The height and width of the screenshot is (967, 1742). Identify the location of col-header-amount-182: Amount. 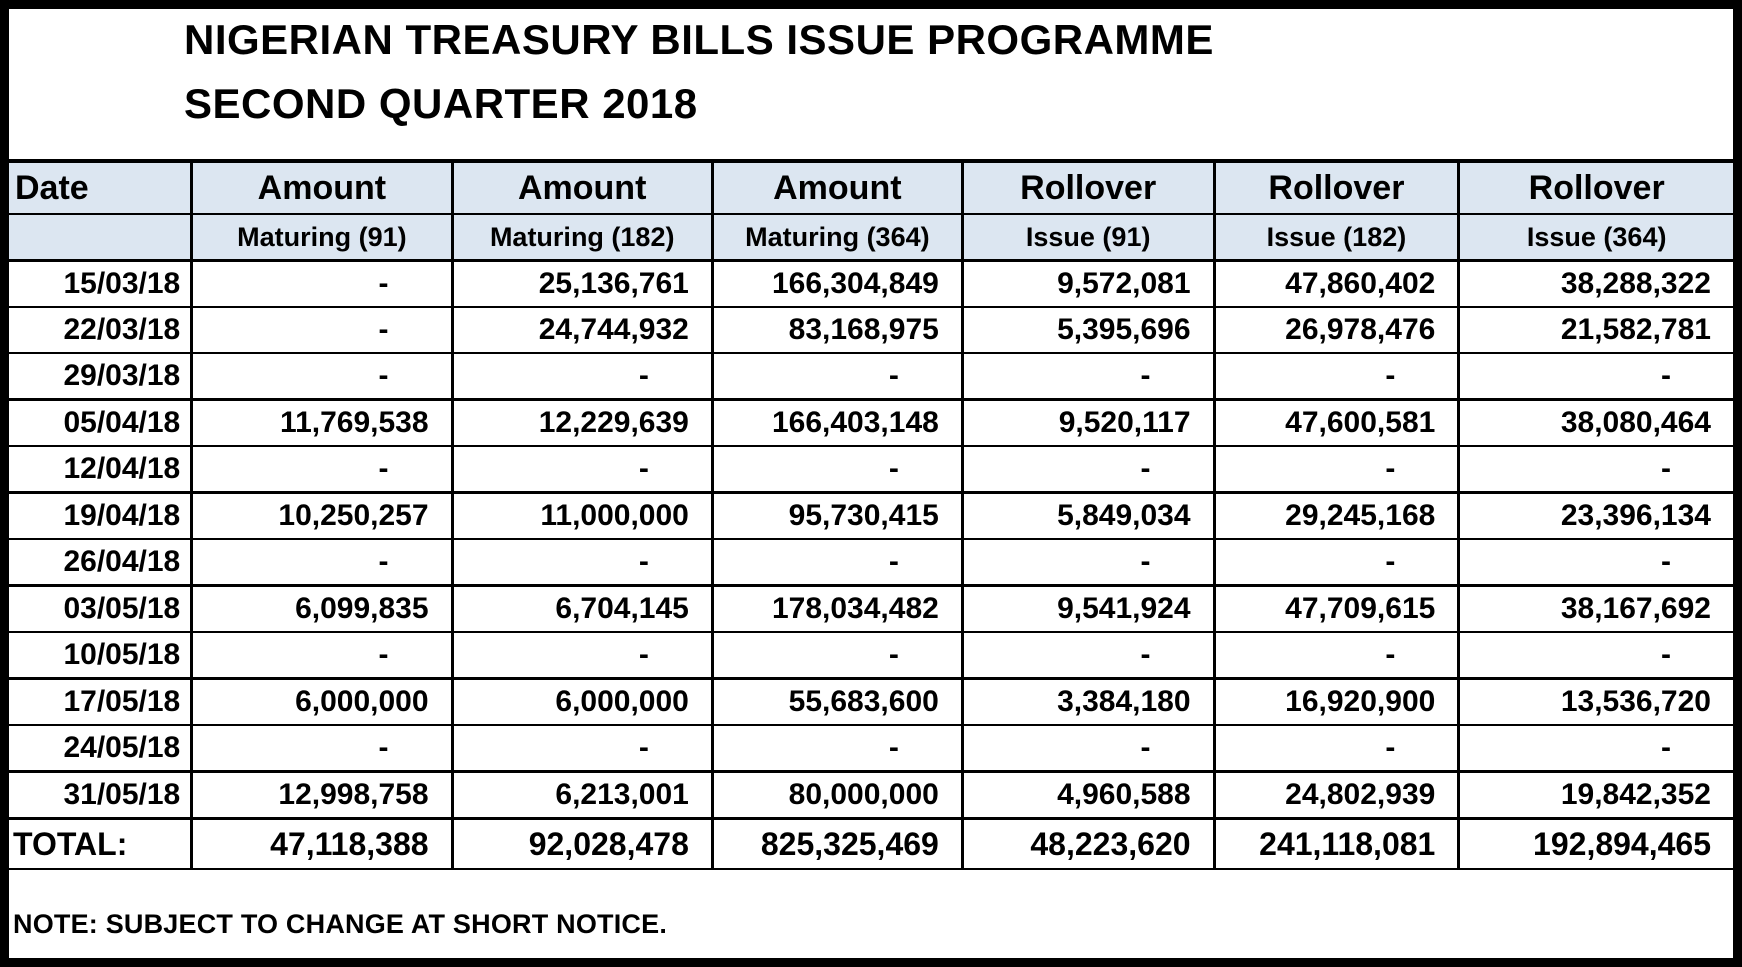
(583, 188).